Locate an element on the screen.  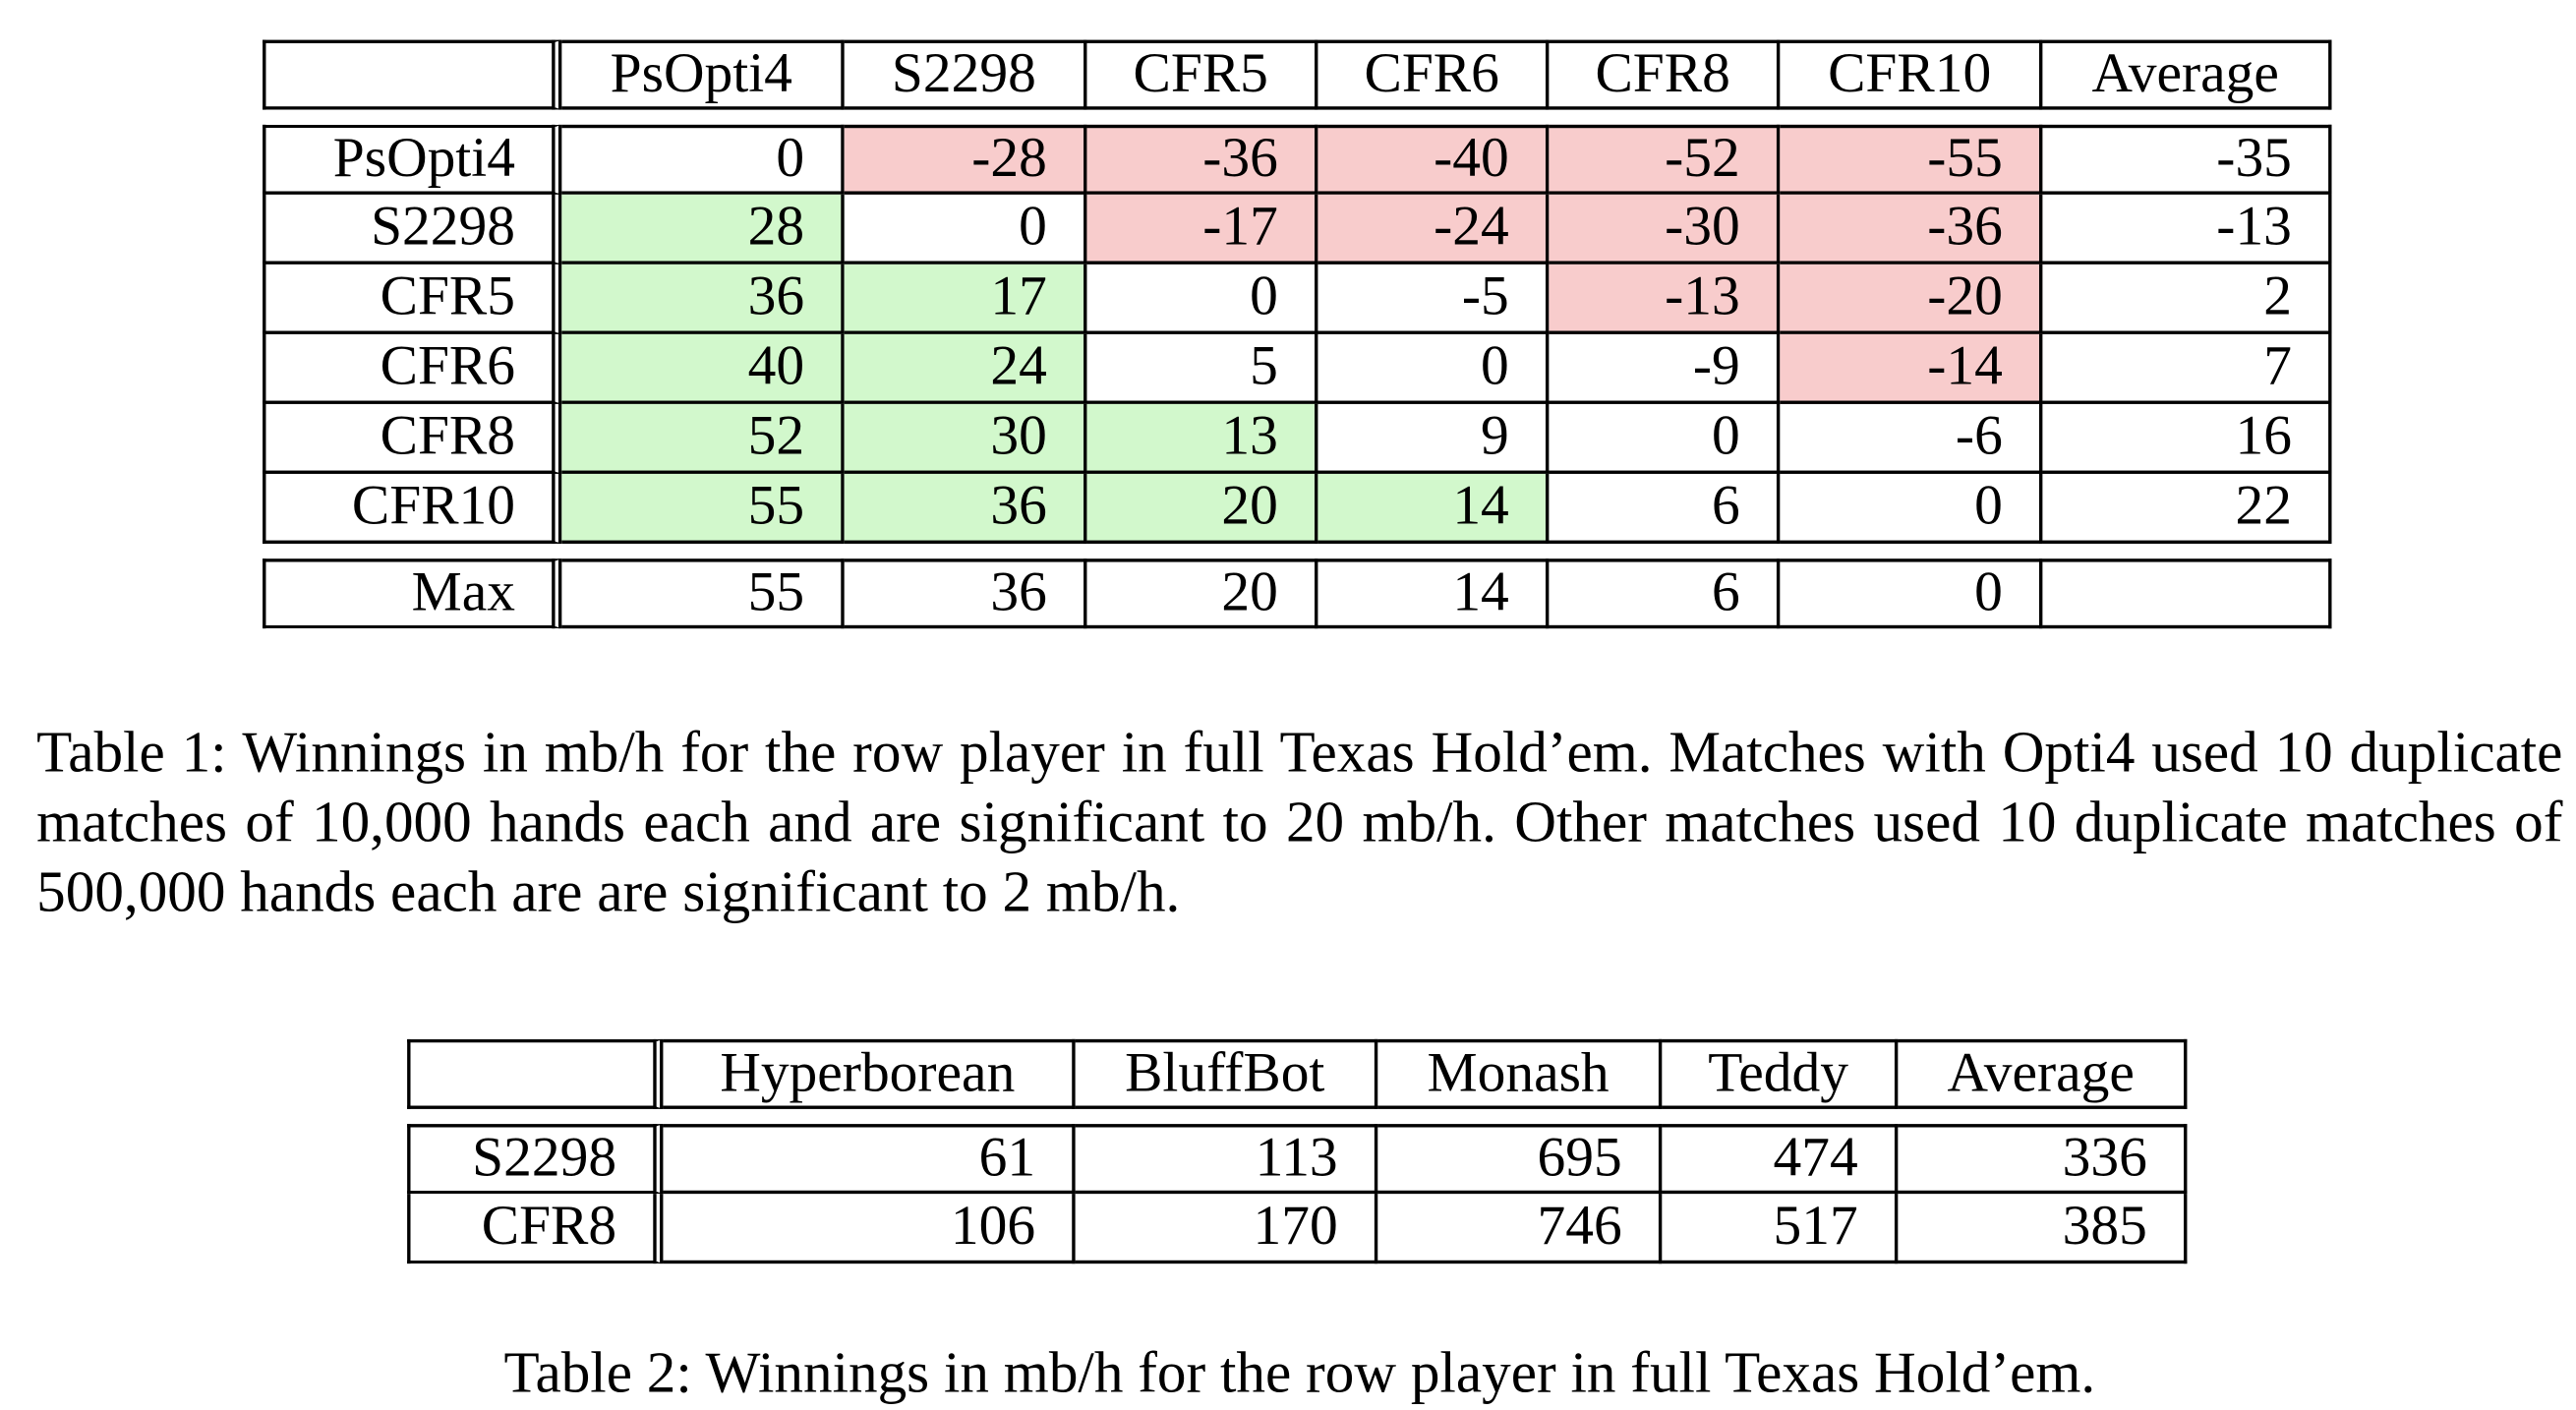
row-header: CFR5 is located at coordinates (412, 299).